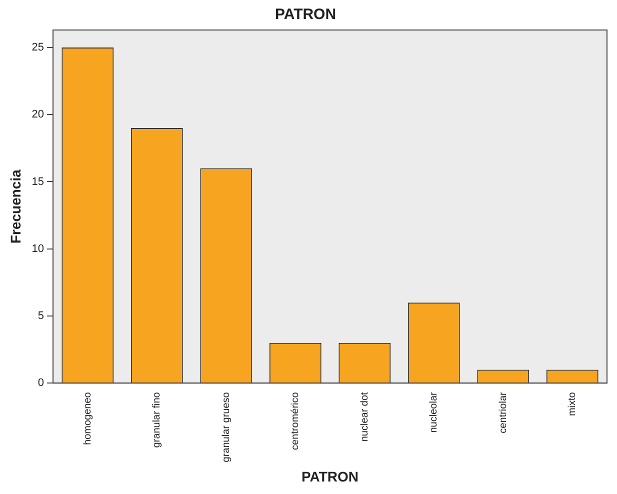 This screenshot has height=494, width=617. Describe the element at coordinates (364, 417) in the screenshot. I see `x-tick-label: nuclear dot` at that location.